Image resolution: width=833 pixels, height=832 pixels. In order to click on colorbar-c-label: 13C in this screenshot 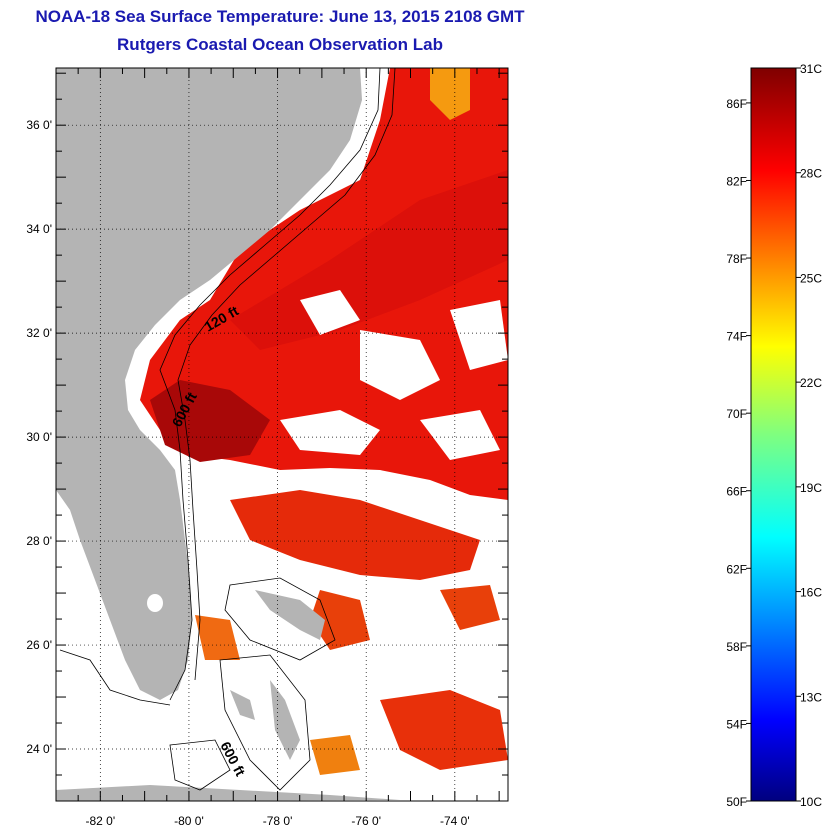, I will do `click(811, 697)`.